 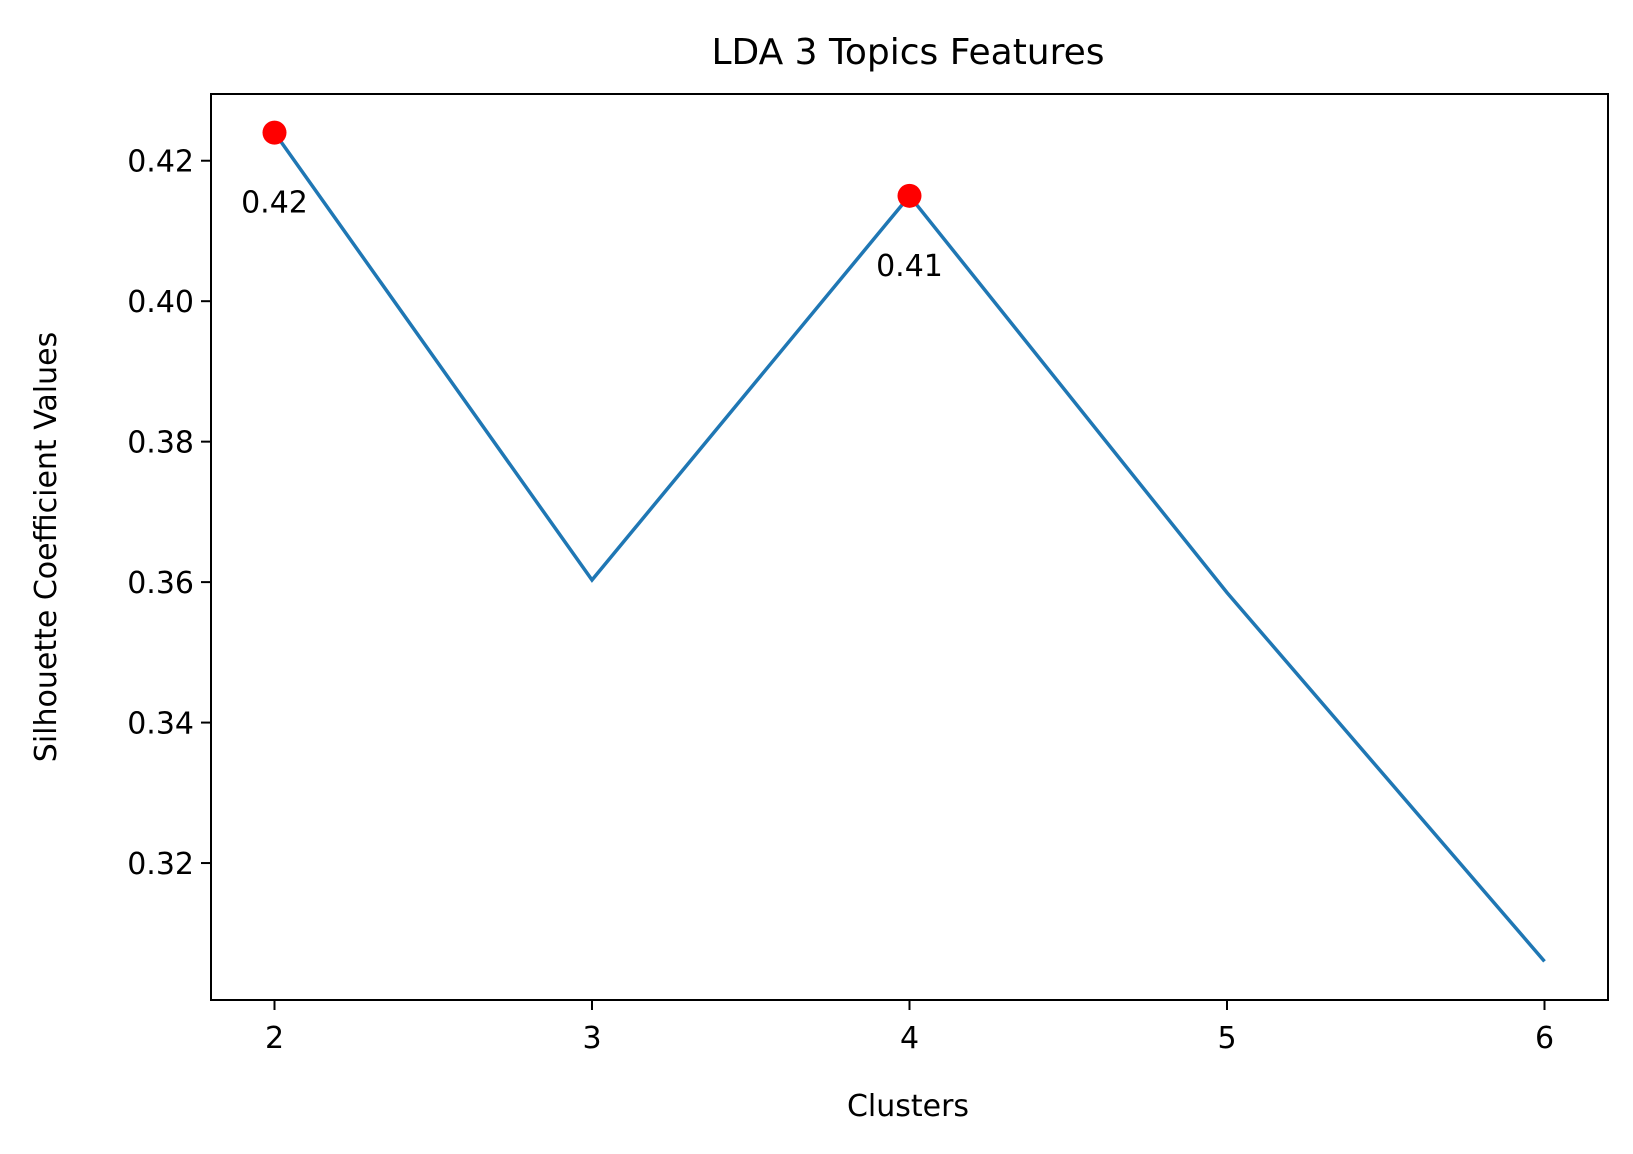 What do you see at coordinates (907, 52) in the screenshot?
I see `chart-title: LDA 3 Topics Features` at bounding box center [907, 52].